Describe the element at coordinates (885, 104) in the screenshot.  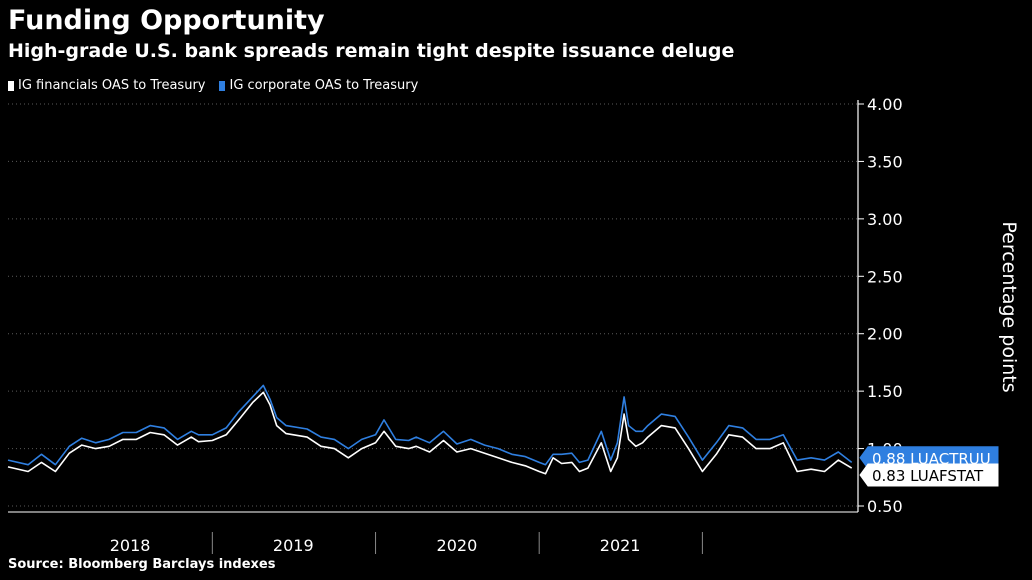
I see `y-tick-label: 4.00` at that location.